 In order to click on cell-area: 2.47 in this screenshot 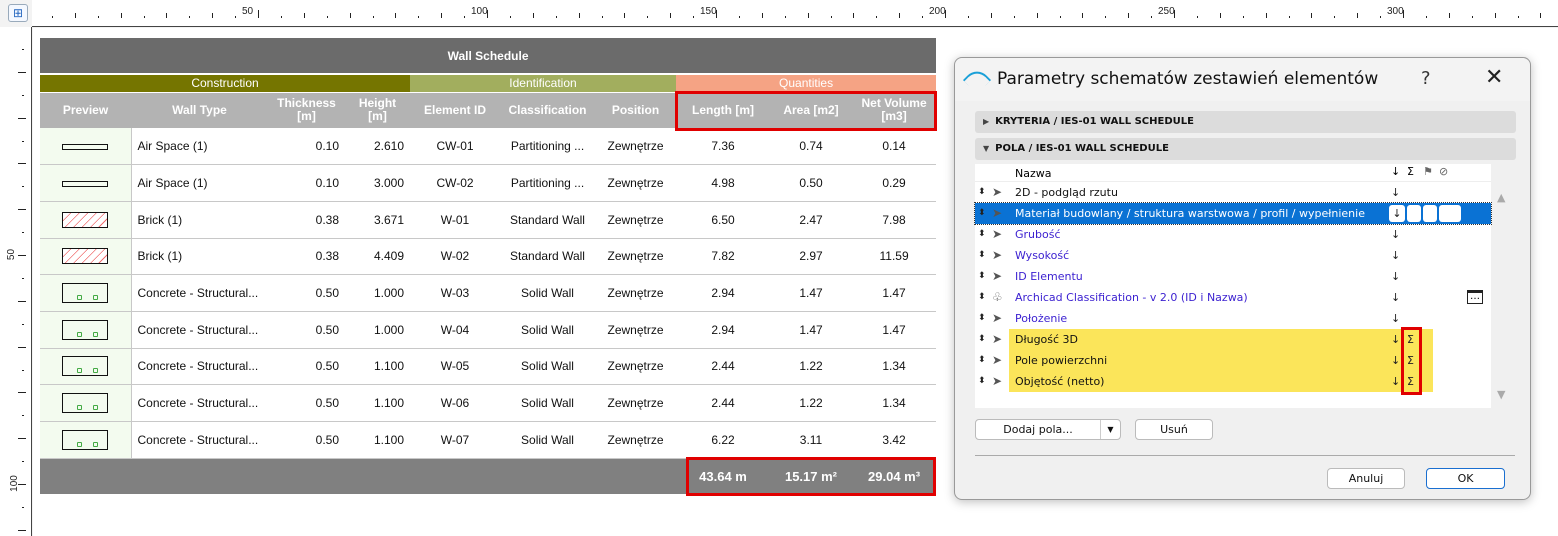, I will do `click(811, 220)`.